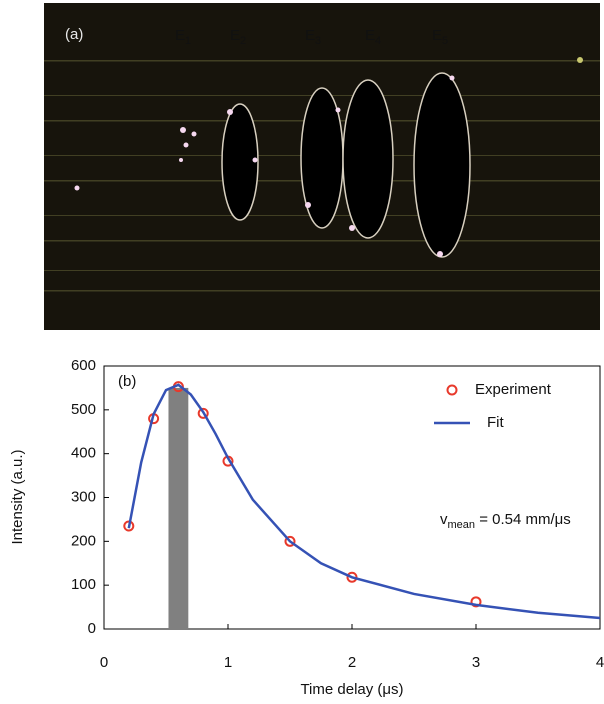 This screenshot has width=604, height=704. Describe the element at coordinates (83, 365) in the screenshot. I see `y-tick-label: 600` at that location.